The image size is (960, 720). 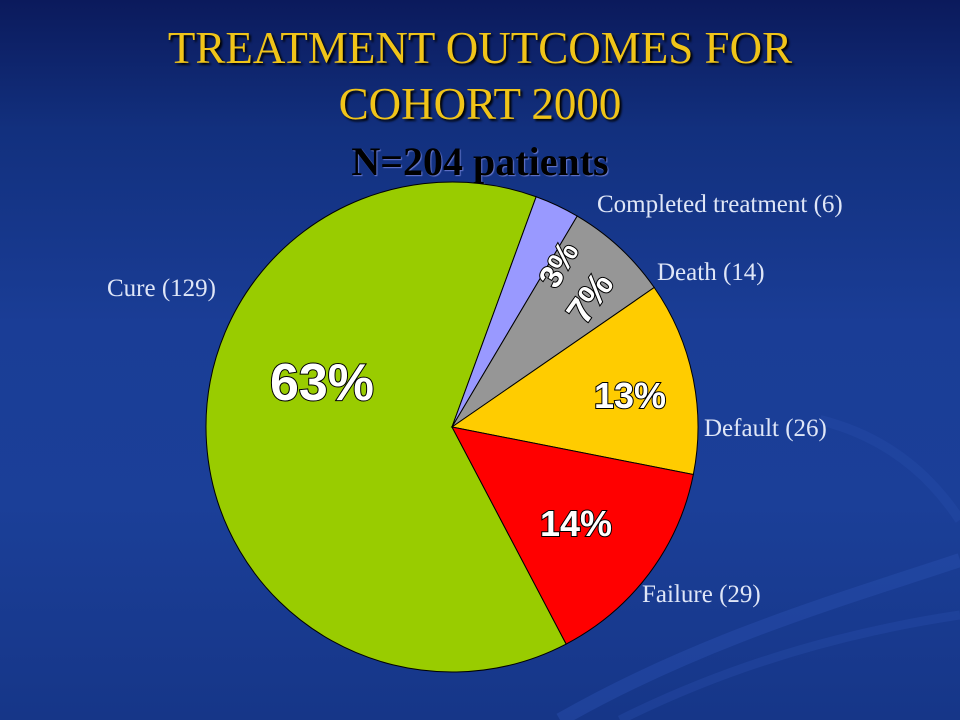 What do you see at coordinates (161, 288) in the screenshot?
I see `category-label-cure: Cure (129)` at bounding box center [161, 288].